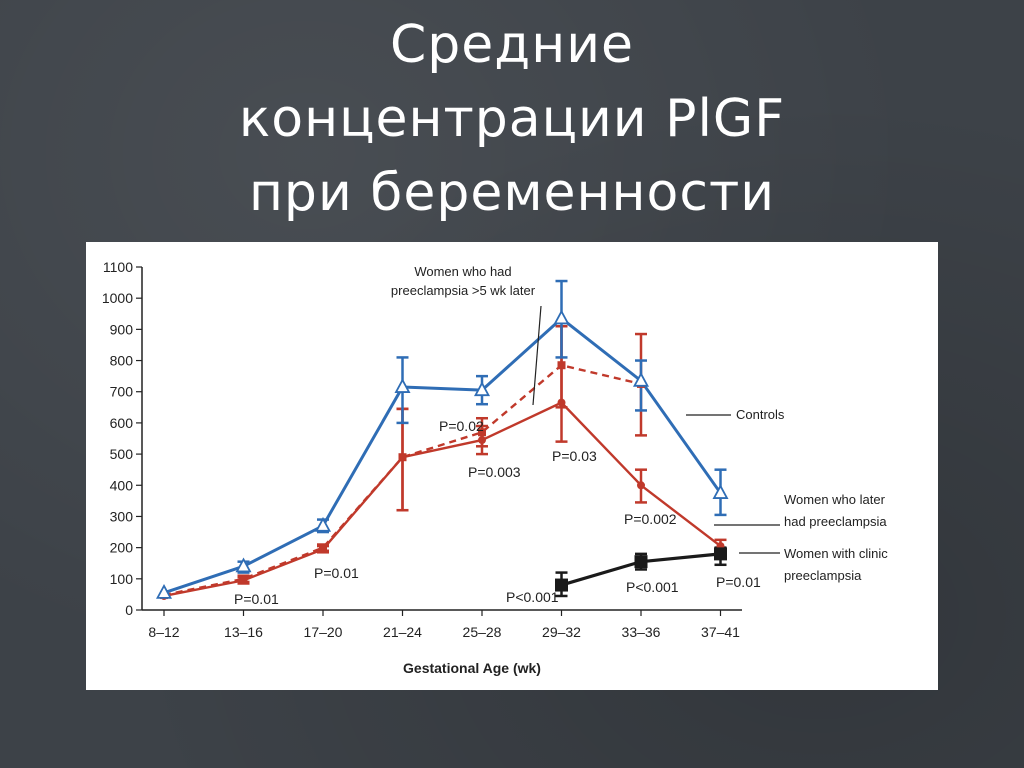 The image size is (1024, 768). I want to click on annotation-later-preeclampsia-line1: Women who later, so click(835, 499).